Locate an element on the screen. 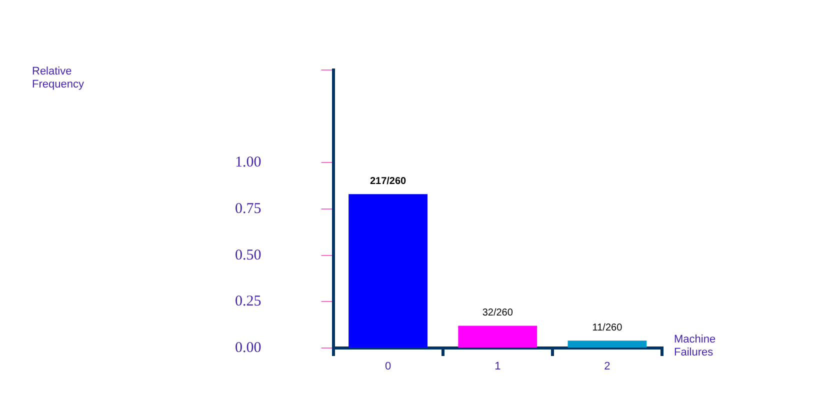 The height and width of the screenshot is (417, 832). data-label: 11/260 is located at coordinates (607, 328).